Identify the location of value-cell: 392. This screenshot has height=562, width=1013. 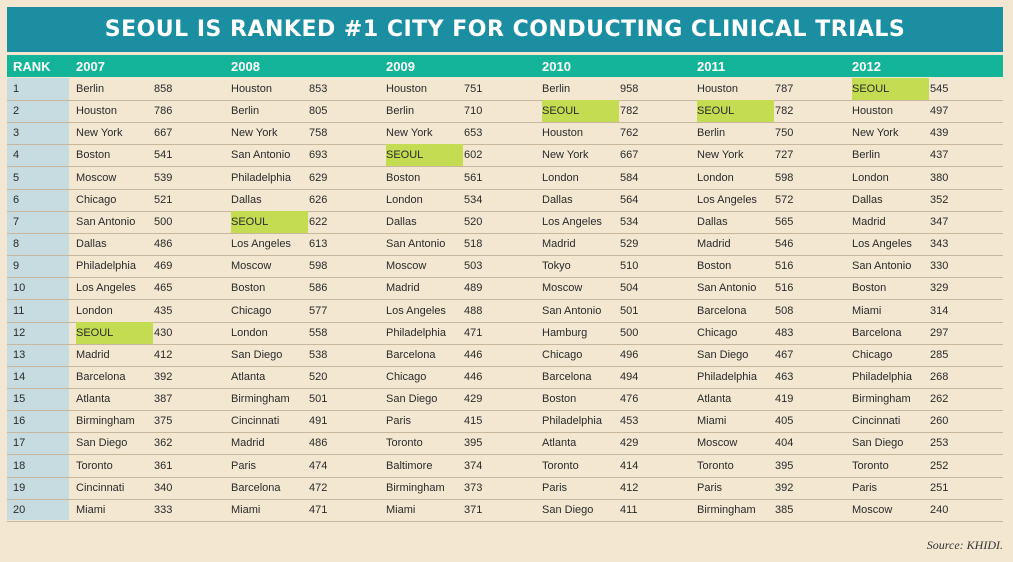
(163, 376).